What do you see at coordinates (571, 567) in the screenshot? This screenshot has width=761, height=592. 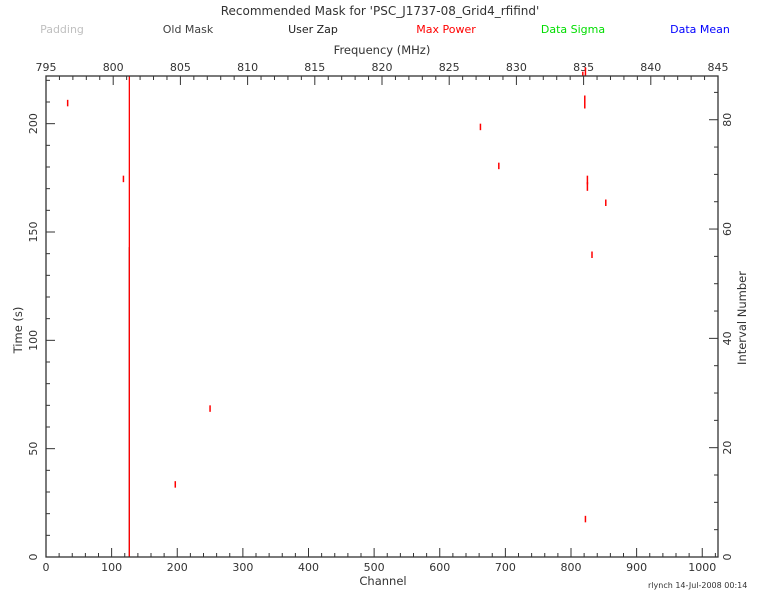 I see `x-tick-label: 800` at bounding box center [571, 567].